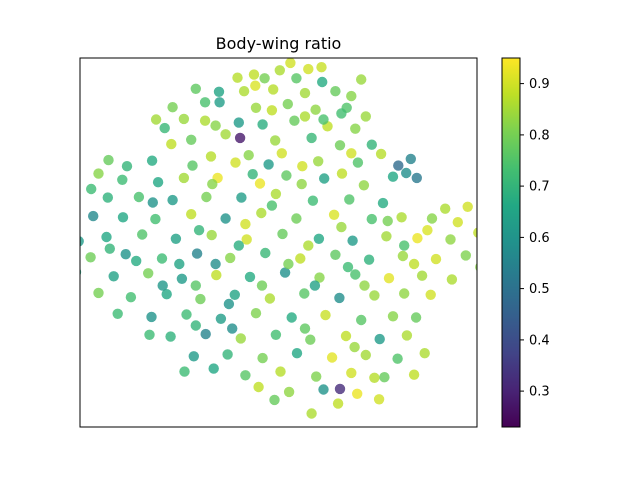  I want to click on colorbar-tick-label: 0.7, so click(539, 187).